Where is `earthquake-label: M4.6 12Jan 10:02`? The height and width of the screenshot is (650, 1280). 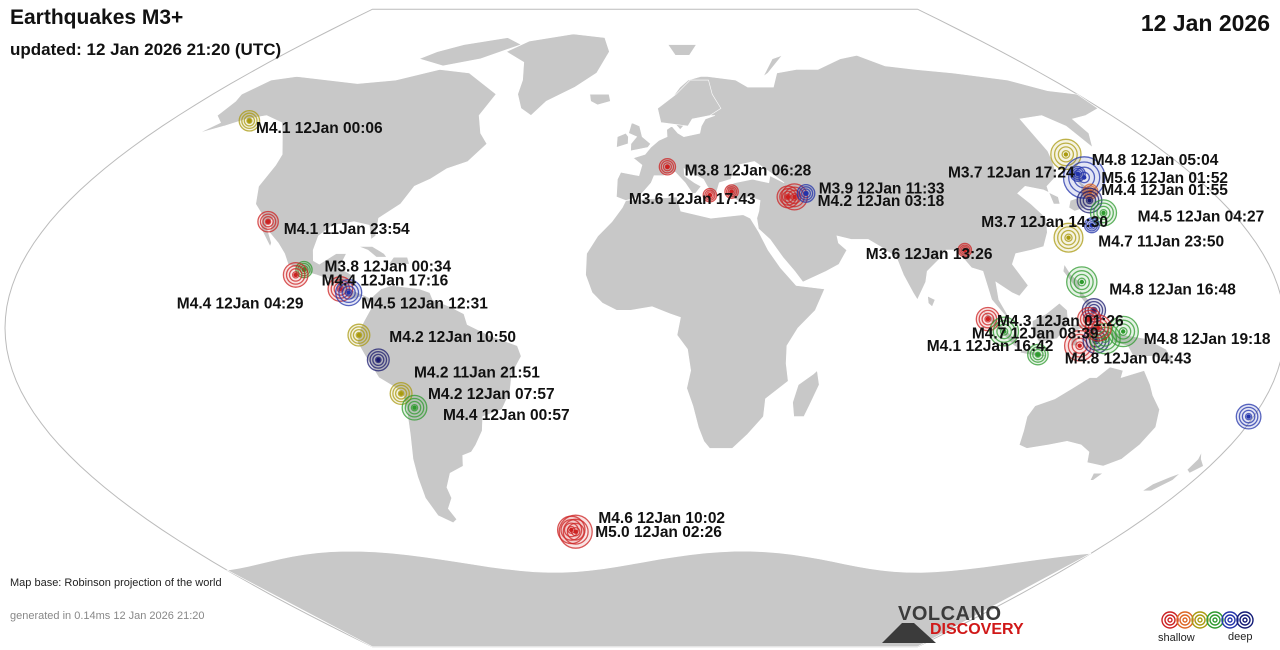 earthquake-label: M4.6 12Jan 10:02 is located at coordinates (661, 518).